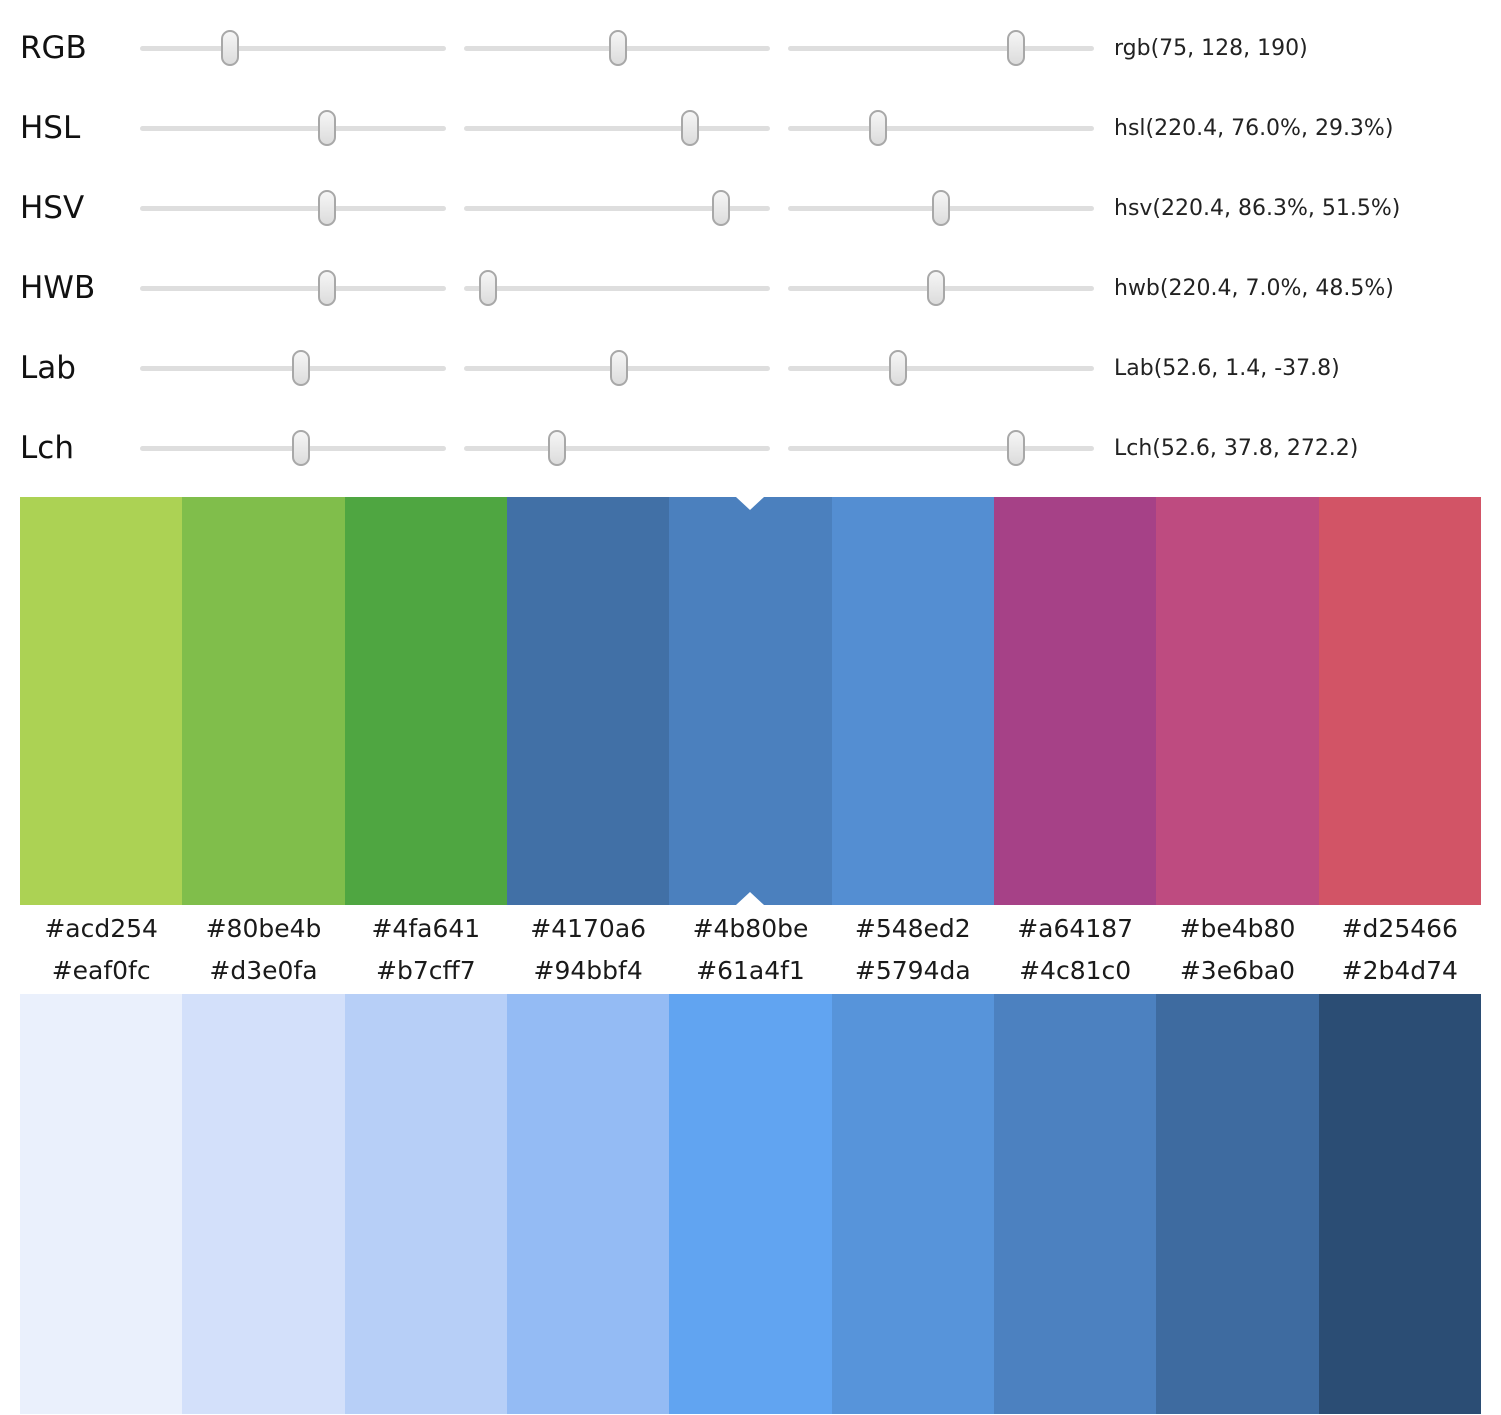 This screenshot has height=1415, width=1501. What do you see at coordinates (263, 970) in the screenshot?
I see `hex-label: #d3e0fa` at bounding box center [263, 970].